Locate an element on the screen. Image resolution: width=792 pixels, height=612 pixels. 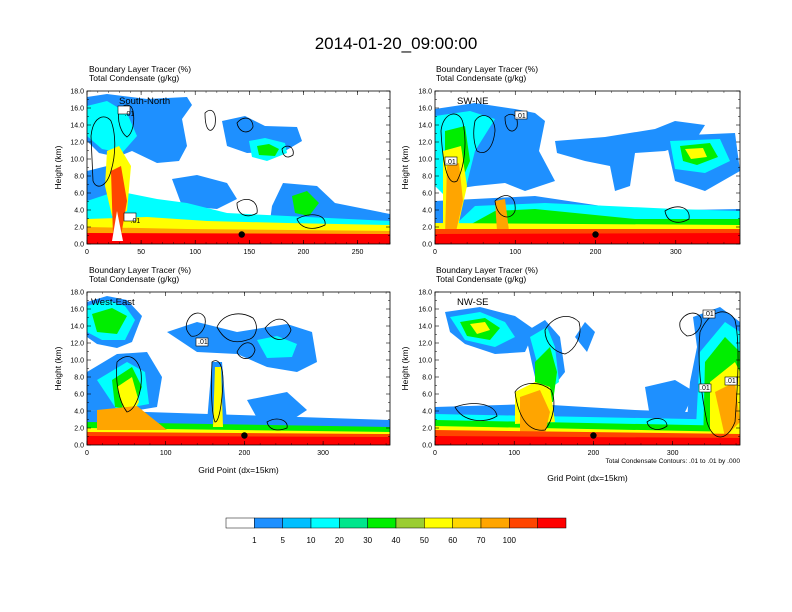
x-tick-label: 50 is located at coordinates (141, 252).